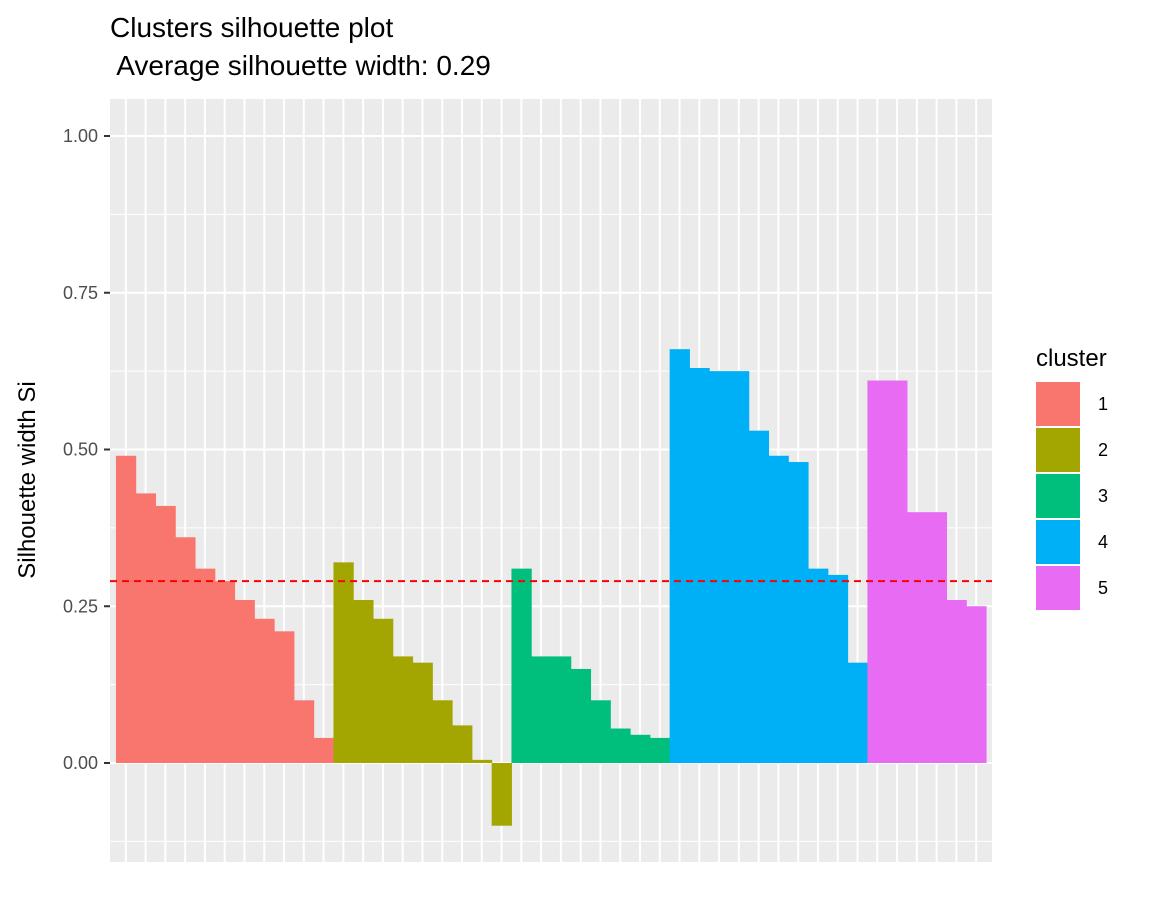 The height and width of the screenshot is (921, 1152). I want to click on legend-label: 1, so click(1103, 403).